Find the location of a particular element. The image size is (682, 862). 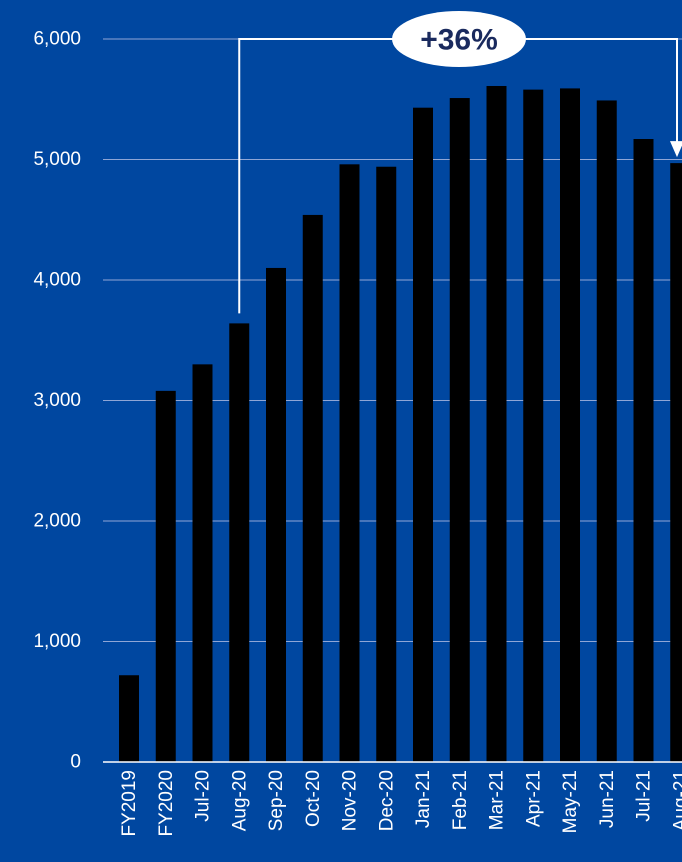

y-tick-label: 1,000 is located at coordinates (57, 641).